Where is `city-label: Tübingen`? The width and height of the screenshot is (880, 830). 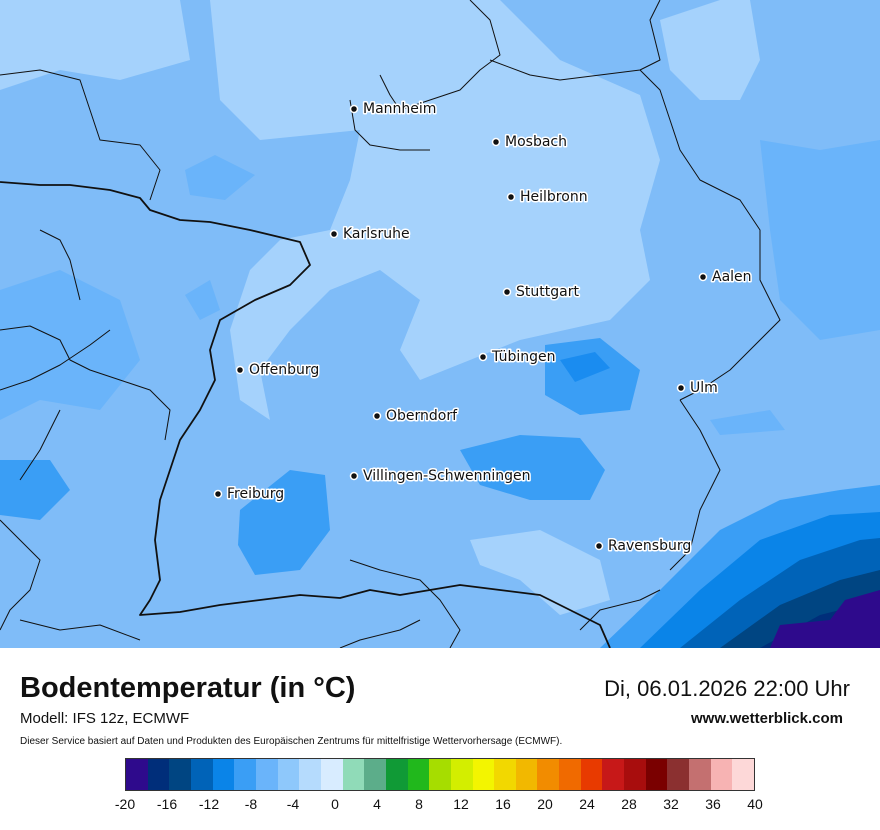
city-label: Tübingen is located at coordinates (523, 357).